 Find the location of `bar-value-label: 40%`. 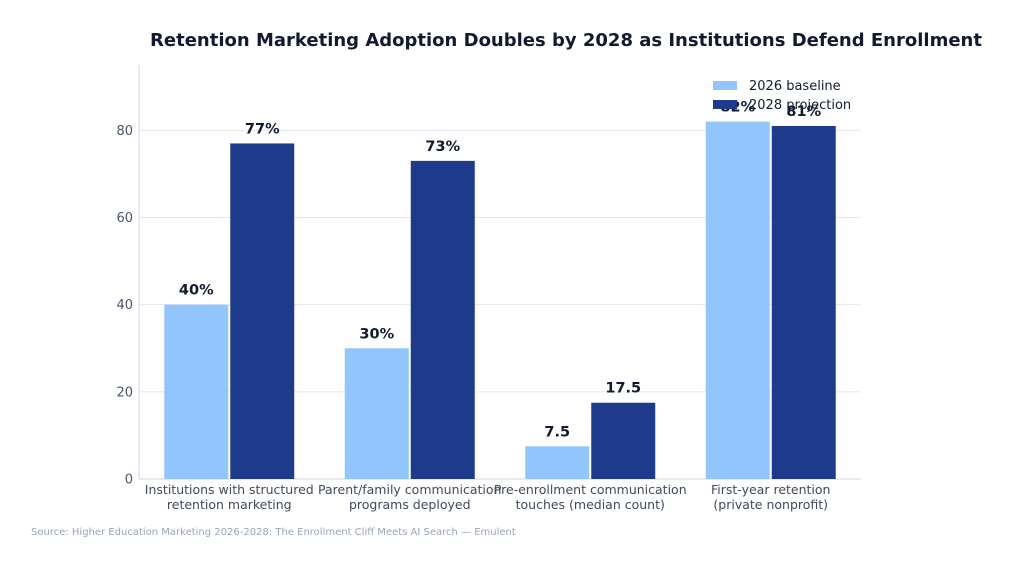

bar-value-label: 40% is located at coordinates (196, 291).